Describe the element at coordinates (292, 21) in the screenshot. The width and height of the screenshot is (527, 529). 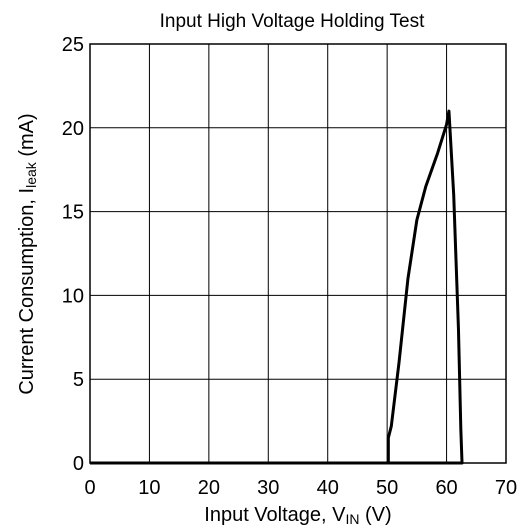
I see `chart-title: Input High Voltage Holding Test` at that location.